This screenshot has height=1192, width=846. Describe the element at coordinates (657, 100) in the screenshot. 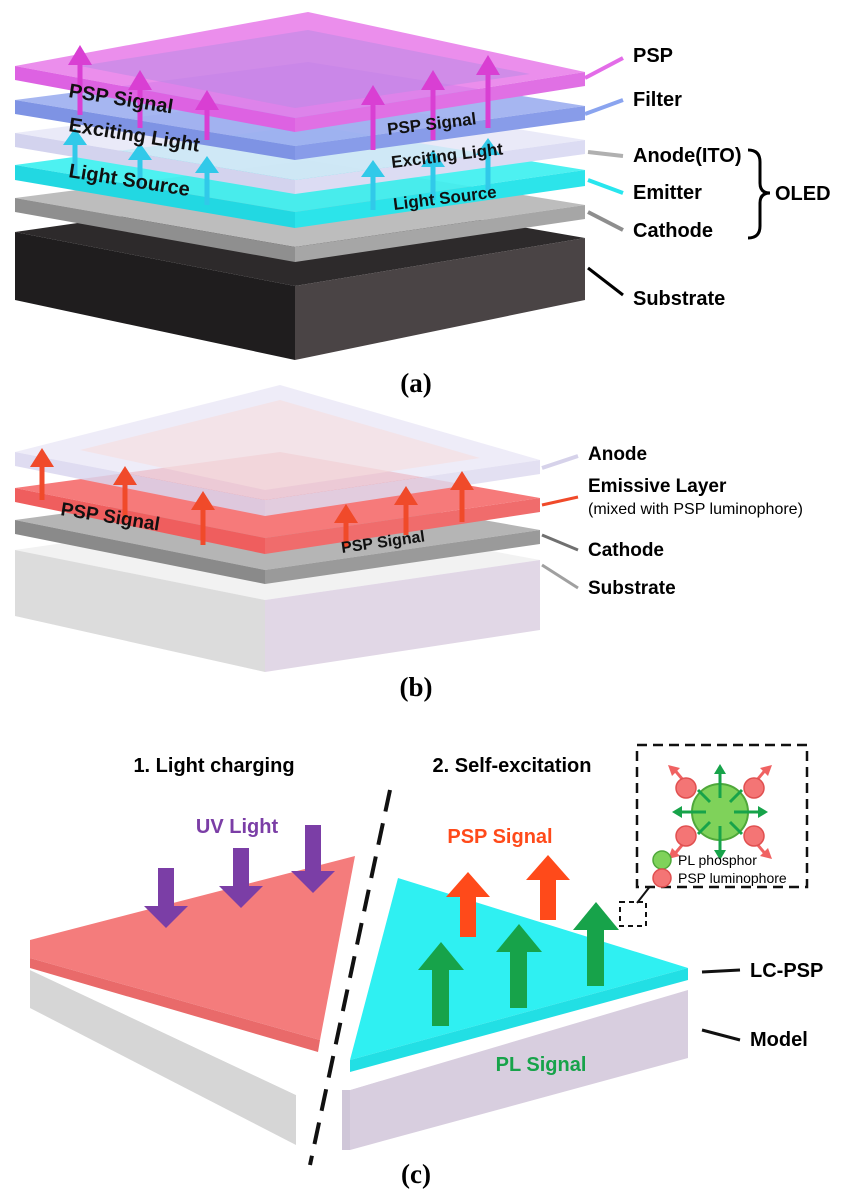

I see `filter-label: Filter` at that location.